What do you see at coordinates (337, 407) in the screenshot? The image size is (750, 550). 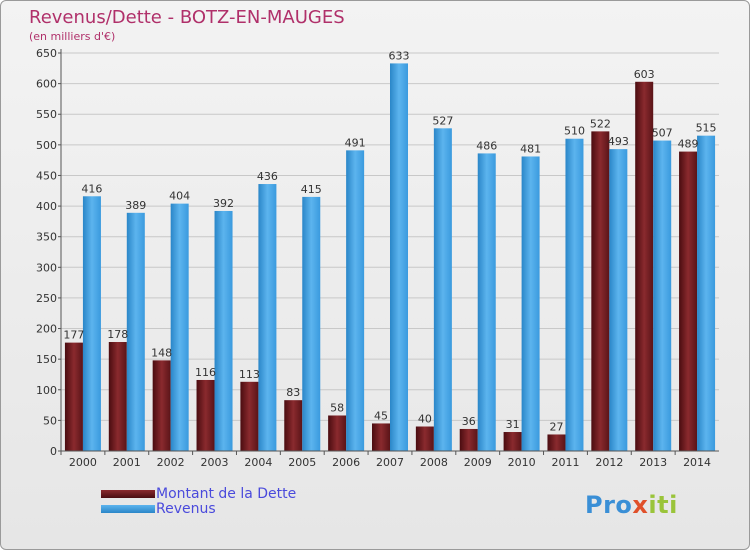 I see `data-label-dette: 58` at bounding box center [337, 407].